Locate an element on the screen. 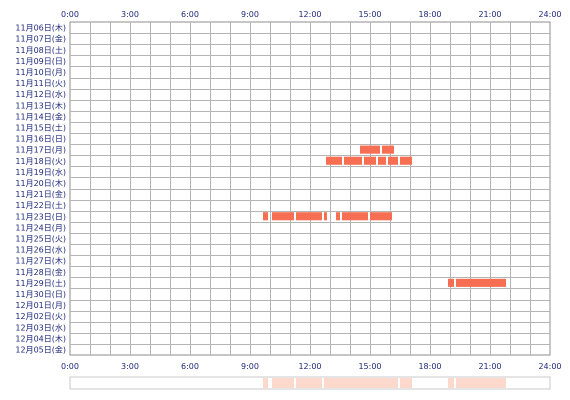  row-label: 11月13日(木) is located at coordinates (40, 105).